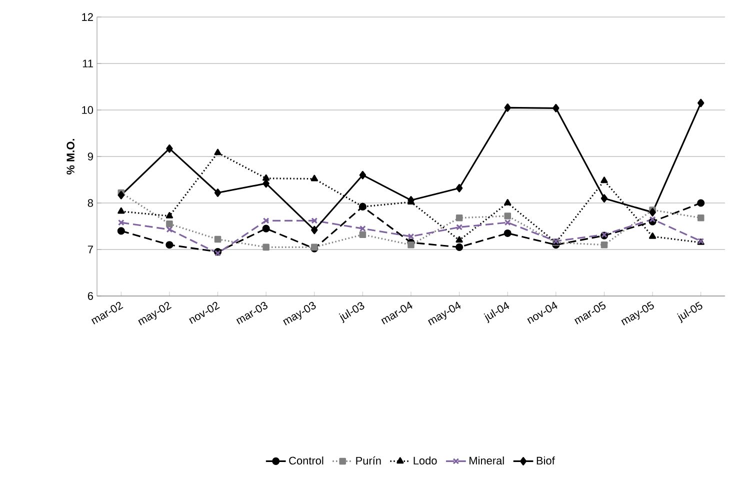 The height and width of the screenshot is (483, 736). Describe the element at coordinates (87, 17) in the screenshot. I see `y-tick-label: 12` at that location.